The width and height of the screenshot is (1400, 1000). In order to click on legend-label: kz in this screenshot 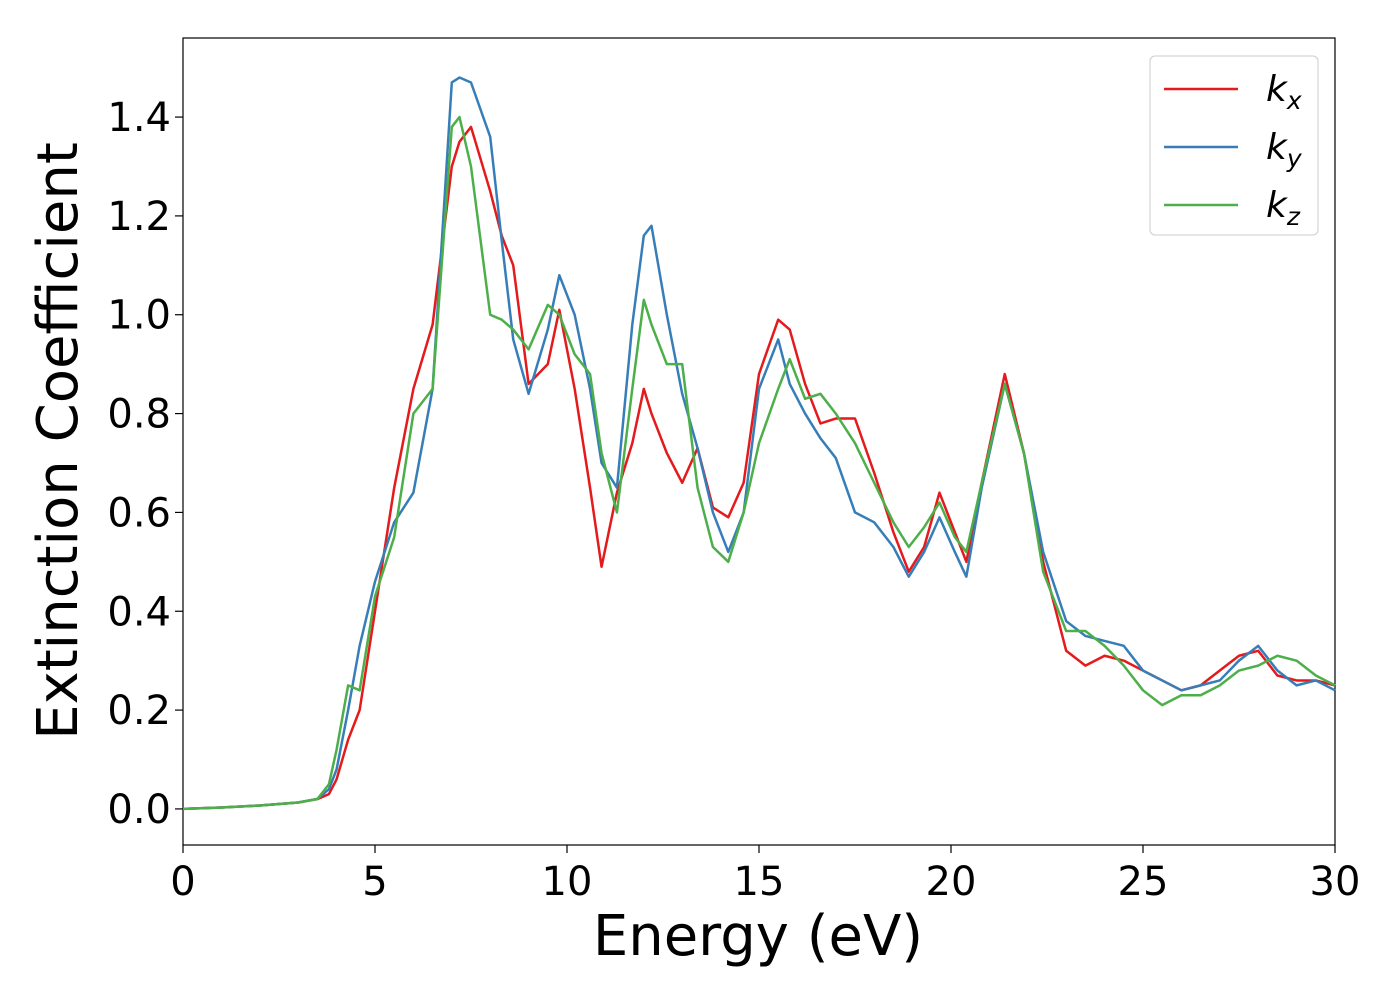, I will do `click(1283, 208)`.